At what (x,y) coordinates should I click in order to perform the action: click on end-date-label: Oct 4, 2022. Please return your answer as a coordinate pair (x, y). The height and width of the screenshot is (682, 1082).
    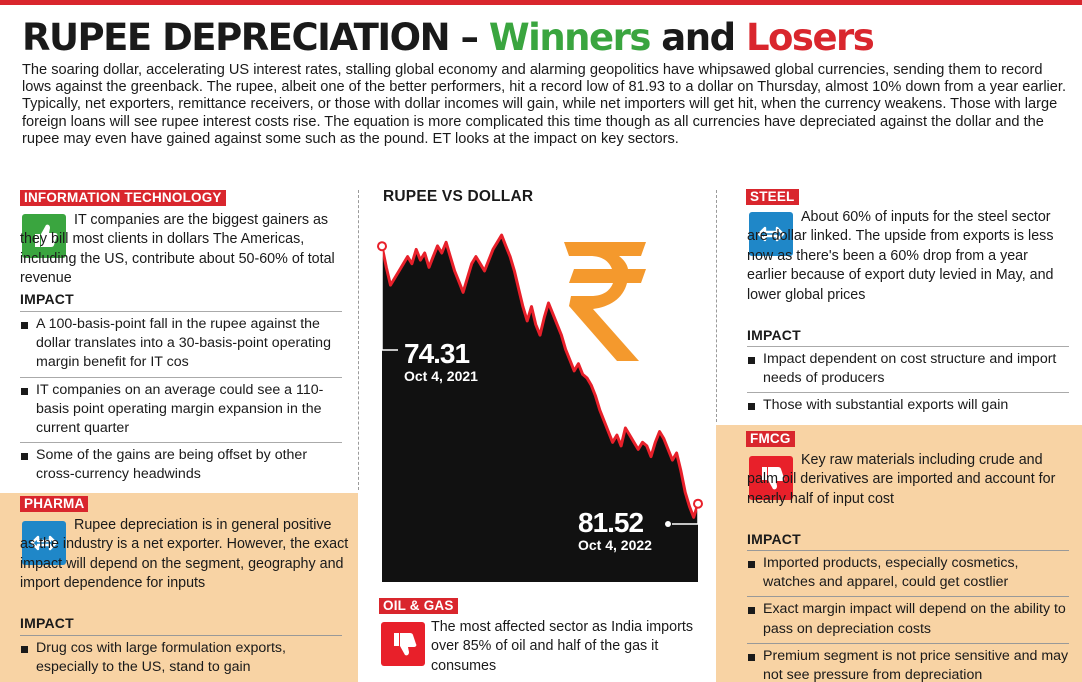
    Looking at the image, I should click on (615, 545).